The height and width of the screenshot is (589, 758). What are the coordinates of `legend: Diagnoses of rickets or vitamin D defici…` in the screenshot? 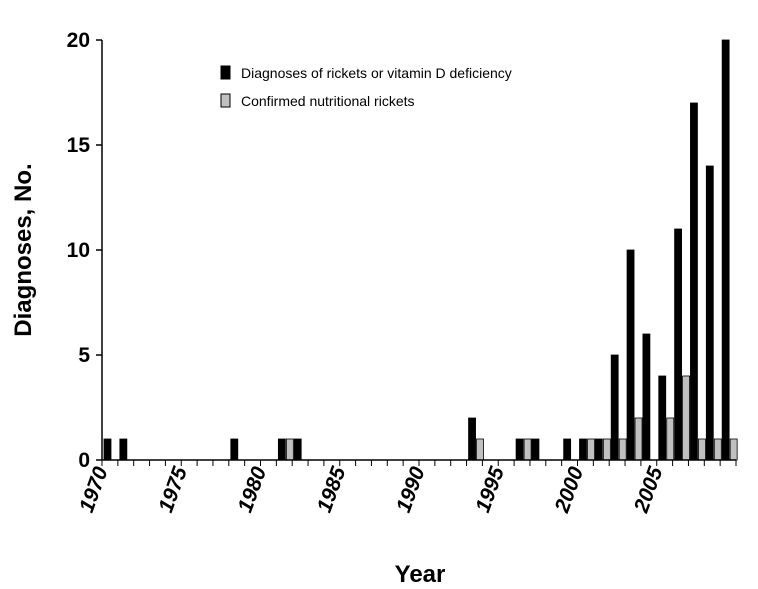 It's located at (366, 87).